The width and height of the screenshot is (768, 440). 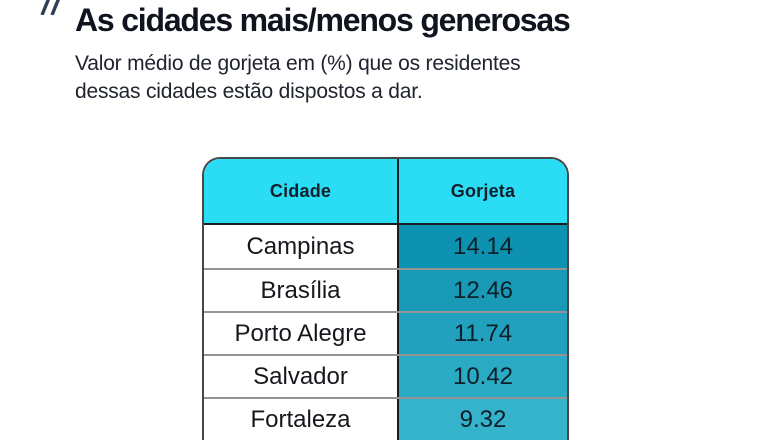 I want to click on table-row: Fortaleza 9.32, so click(x=385, y=418).